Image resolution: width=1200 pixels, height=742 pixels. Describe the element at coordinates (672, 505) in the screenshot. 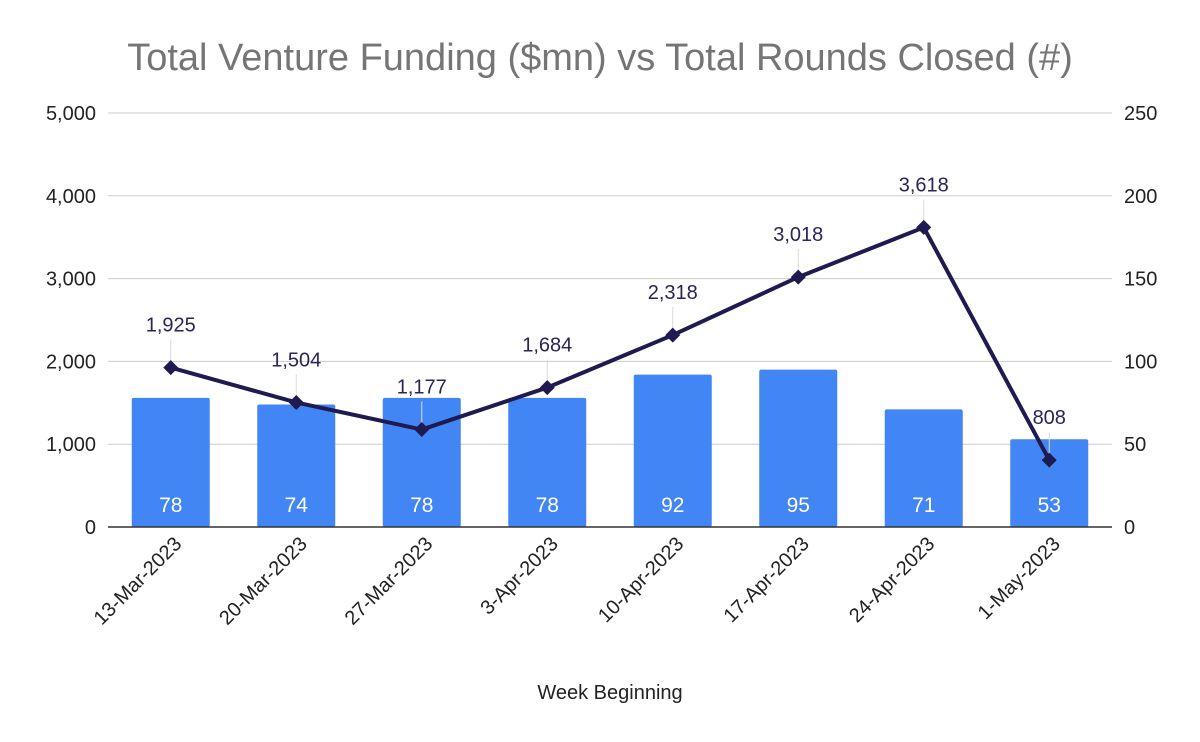

I see `bar-data-label: 92` at that location.